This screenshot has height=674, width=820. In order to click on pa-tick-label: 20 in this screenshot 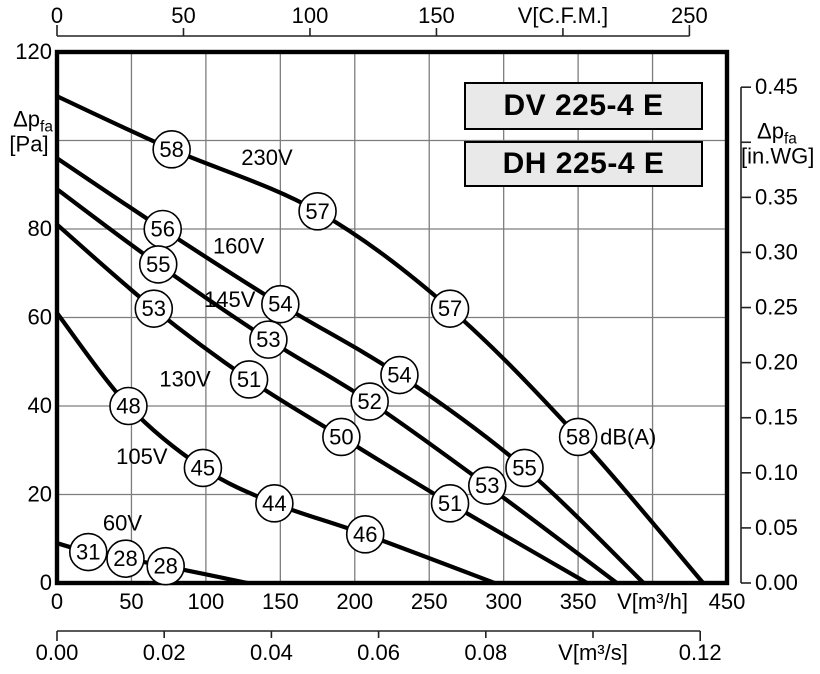, I will do `click(40, 494)`.